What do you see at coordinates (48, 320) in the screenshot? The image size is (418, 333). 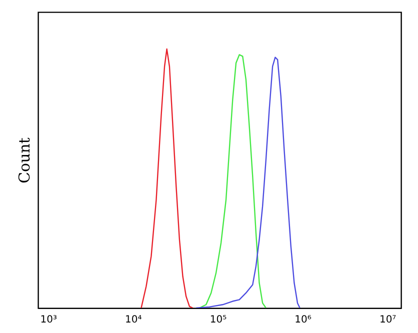 I see `x-tick-label: 10³` at bounding box center [48, 320].